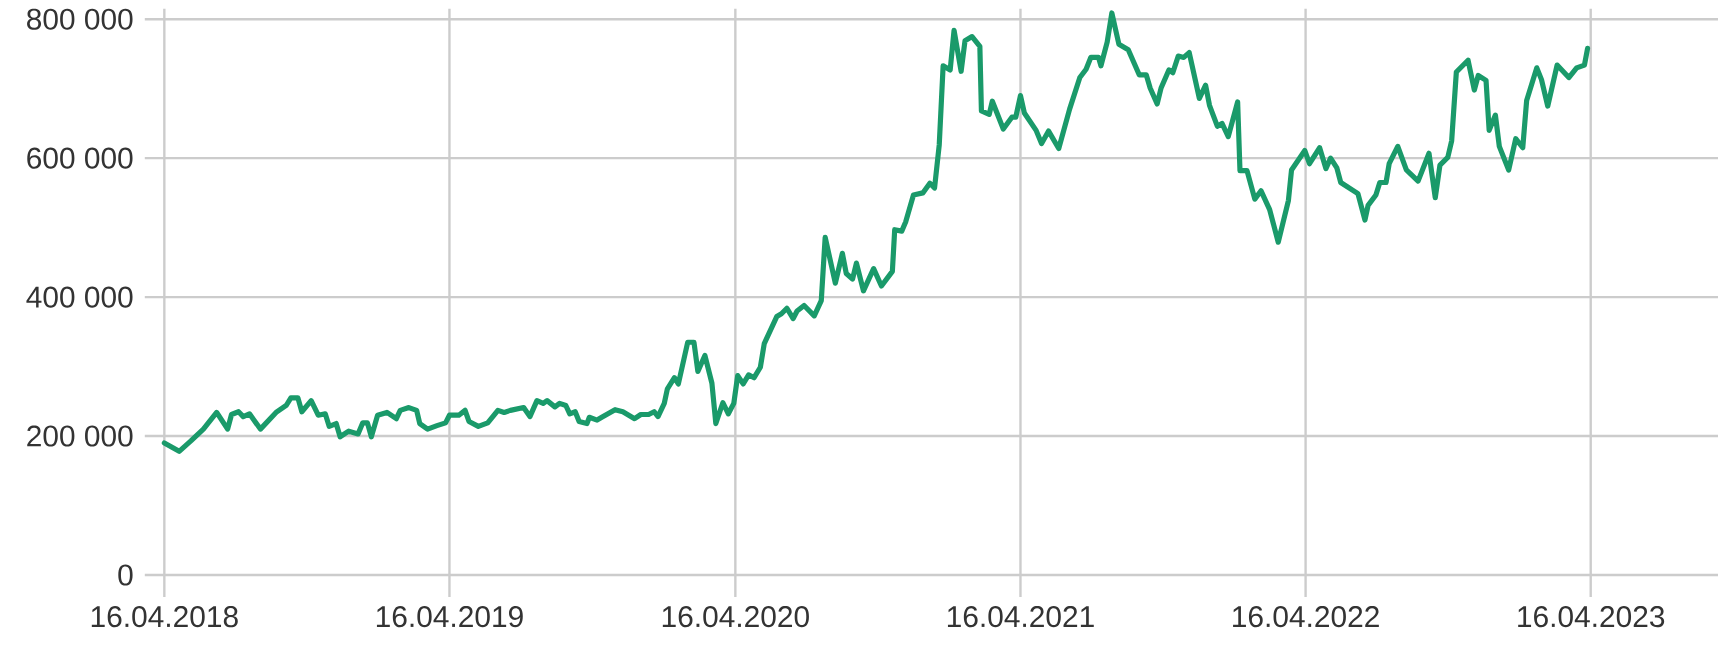  What do you see at coordinates (735, 617) in the screenshot?
I see `x-tick-label: 16.04.2020` at bounding box center [735, 617].